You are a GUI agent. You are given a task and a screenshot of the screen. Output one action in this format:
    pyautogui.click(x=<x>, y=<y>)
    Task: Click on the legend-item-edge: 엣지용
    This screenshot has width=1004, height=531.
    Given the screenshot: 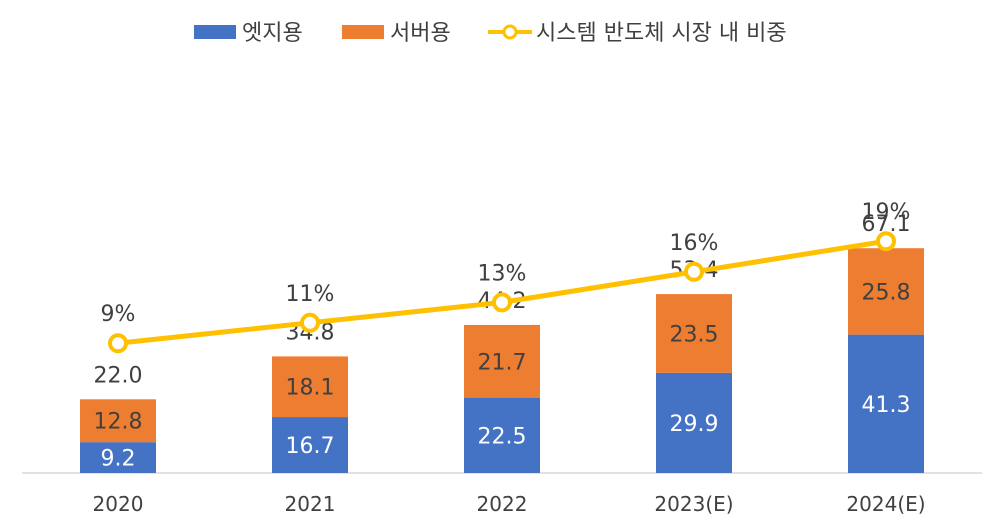 What is the action you would take?
    pyautogui.click(x=248, y=33)
    